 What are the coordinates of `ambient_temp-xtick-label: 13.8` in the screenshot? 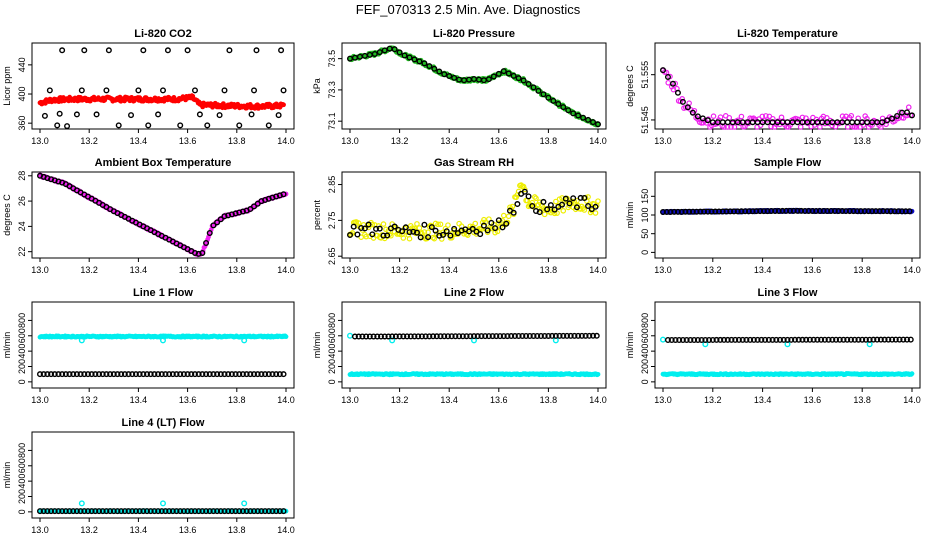 It's located at (237, 270).